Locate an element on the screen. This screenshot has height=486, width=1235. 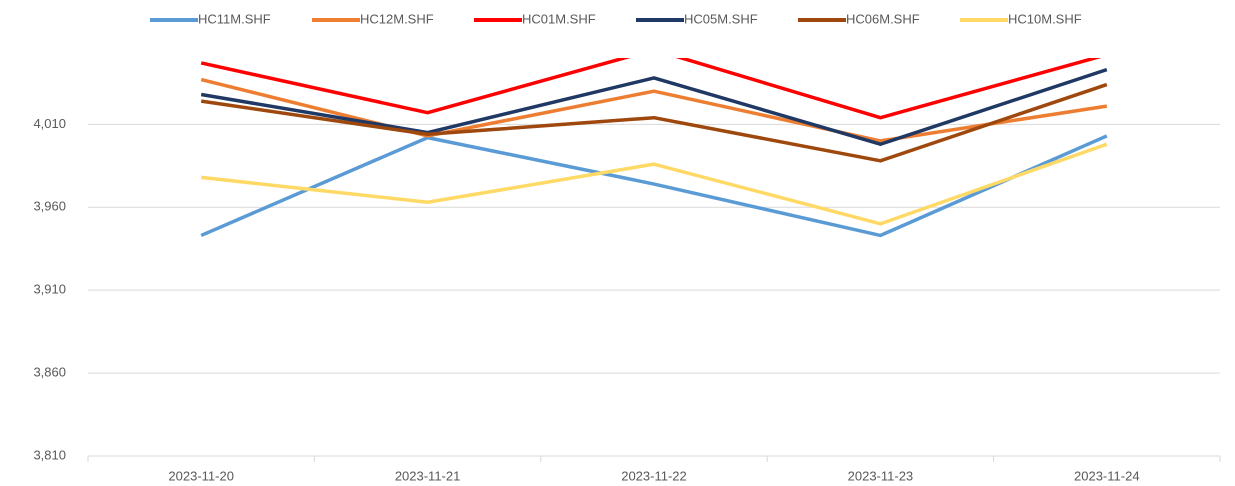
legend-label: HC11M.SHF is located at coordinates (234, 18).